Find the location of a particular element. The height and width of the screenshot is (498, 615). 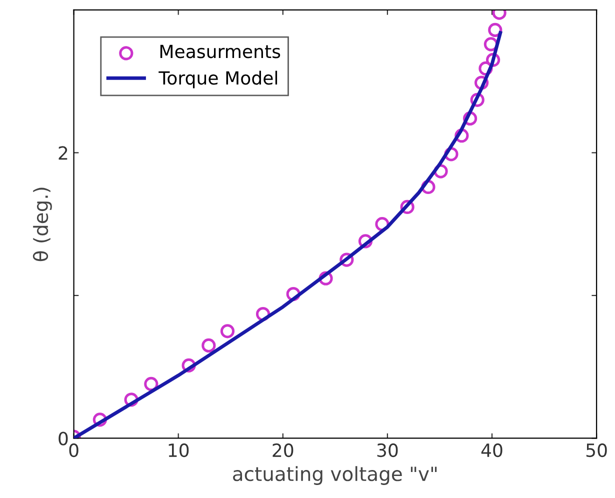

x-tick-label: 20 is located at coordinates (283, 450).